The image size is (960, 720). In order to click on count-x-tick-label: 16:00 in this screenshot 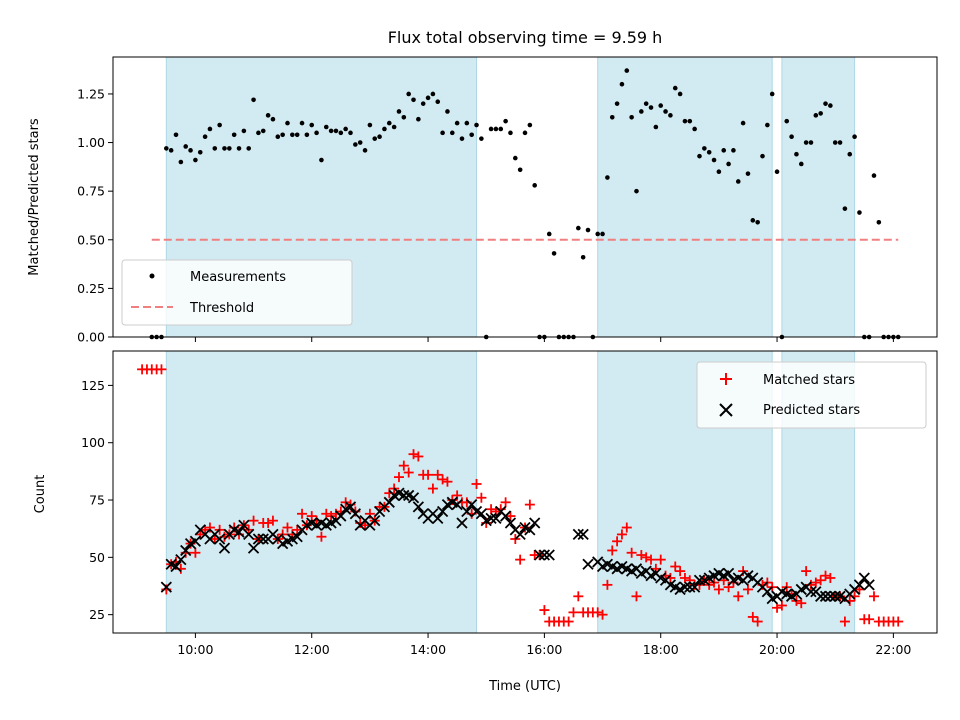, I will do `click(544, 649)`.